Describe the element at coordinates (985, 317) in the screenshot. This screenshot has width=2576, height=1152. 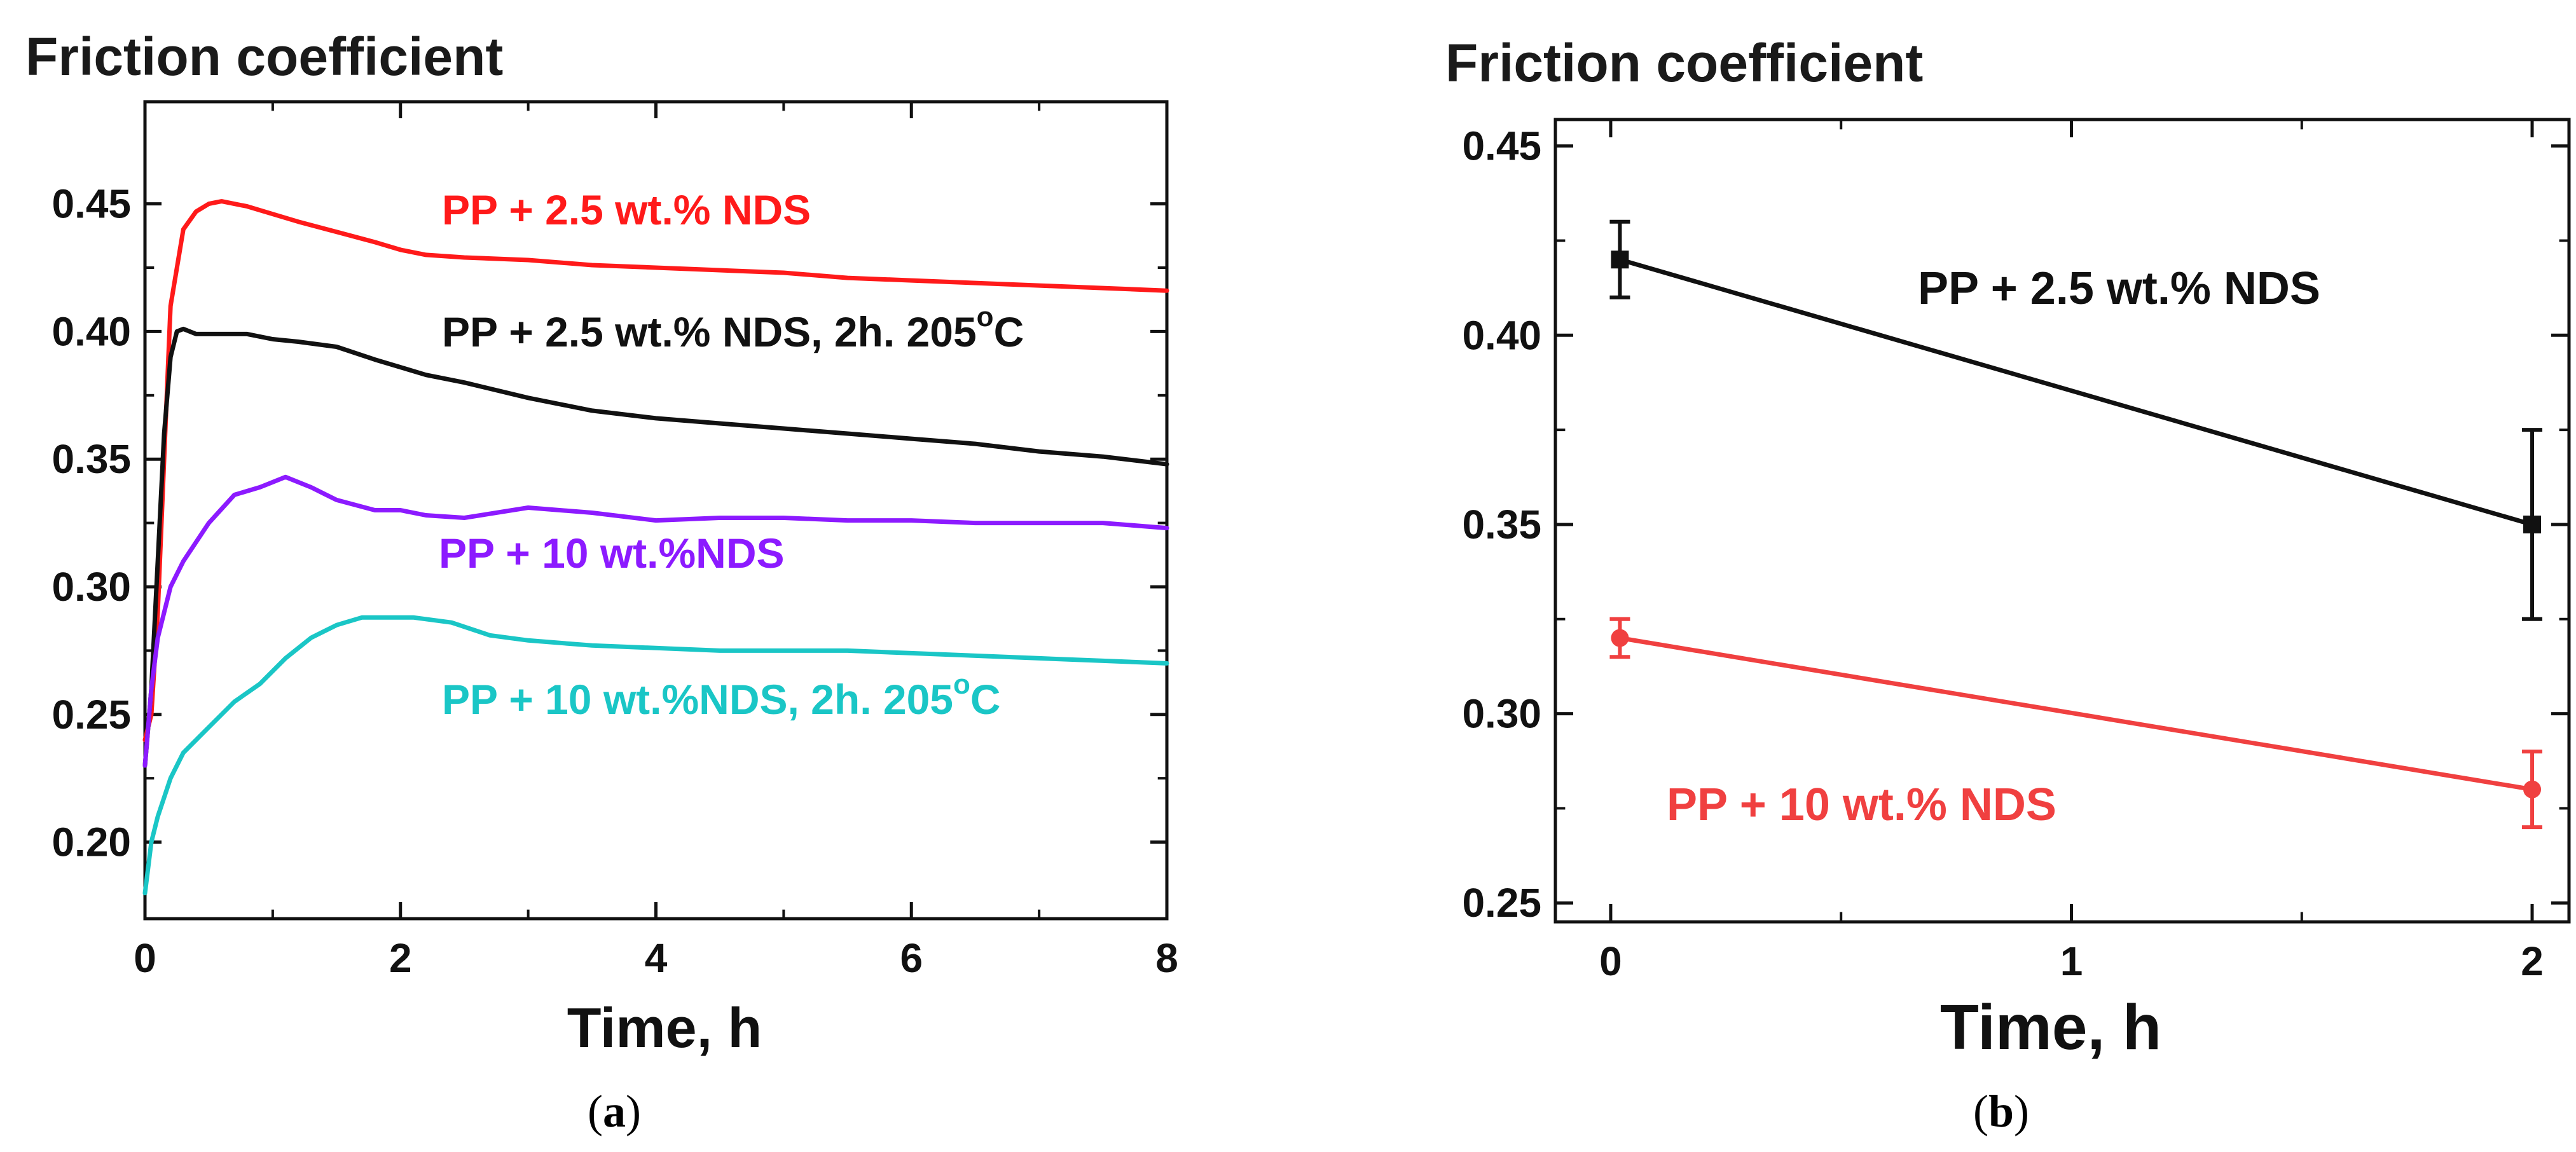
I see `label-black-degree: o` at that location.